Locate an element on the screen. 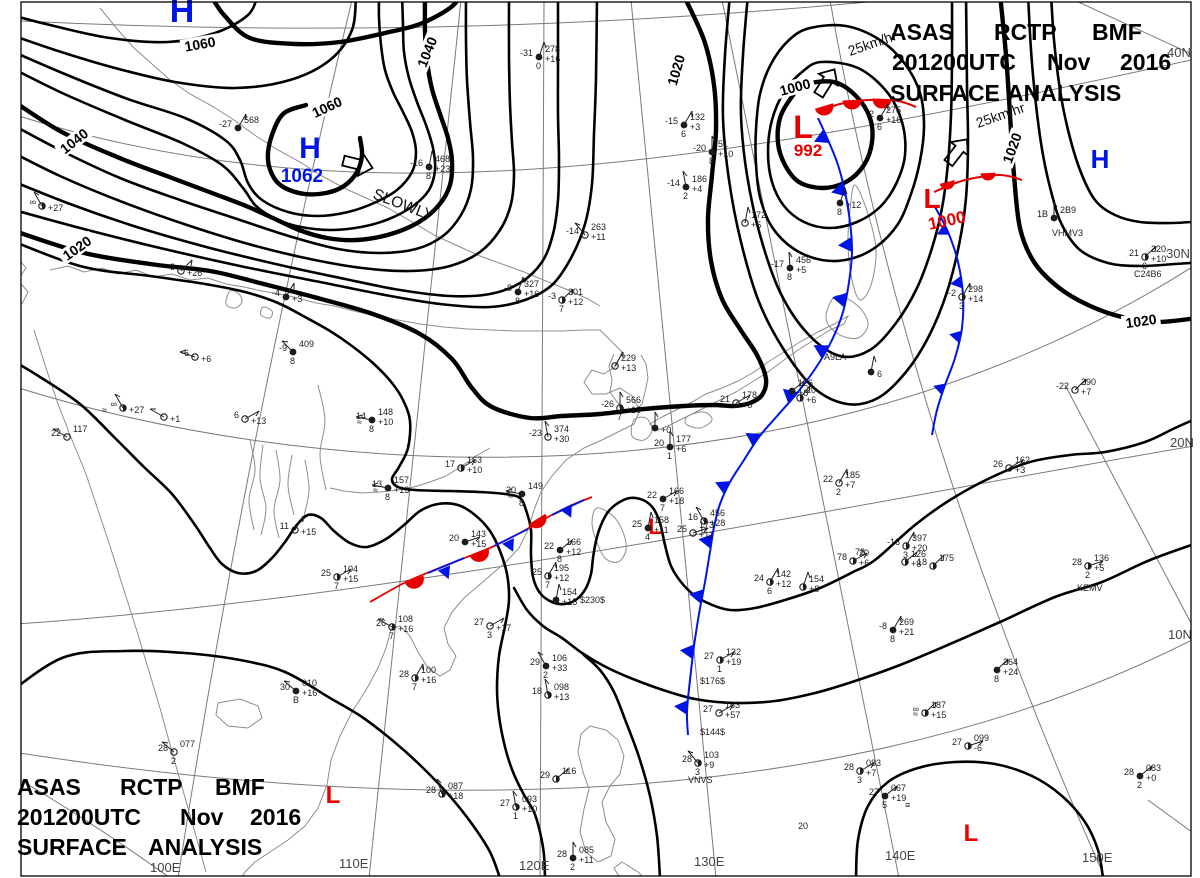  svg-text: 163 is located at coordinates (732, 705).